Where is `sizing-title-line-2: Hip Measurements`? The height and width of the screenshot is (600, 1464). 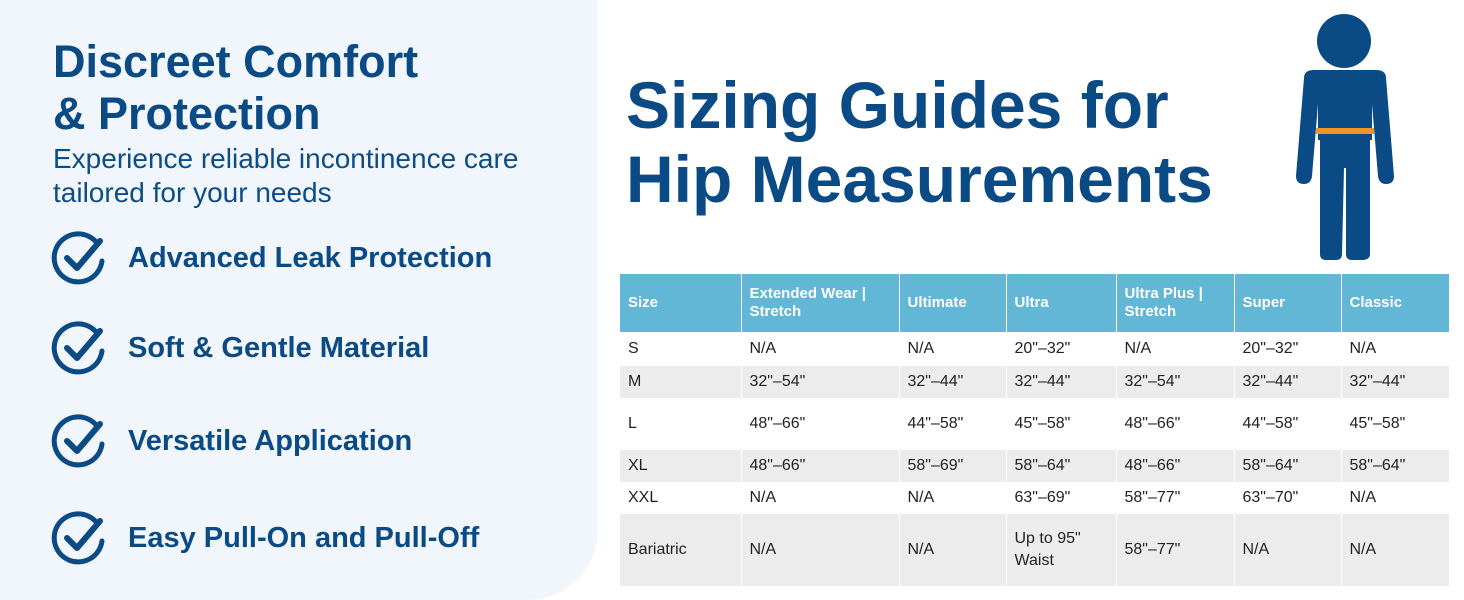 sizing-title-line-2: Hip Measurements is located at coordinates (919, 179).